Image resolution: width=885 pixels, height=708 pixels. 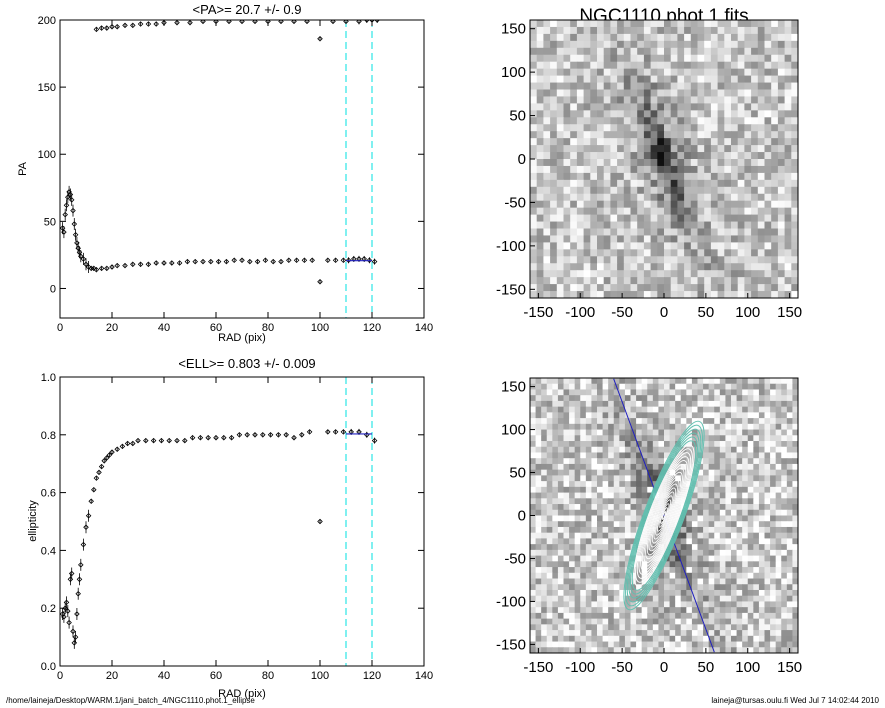 I want to click on pa-ylabel: PA, so click(x=23, y=168).